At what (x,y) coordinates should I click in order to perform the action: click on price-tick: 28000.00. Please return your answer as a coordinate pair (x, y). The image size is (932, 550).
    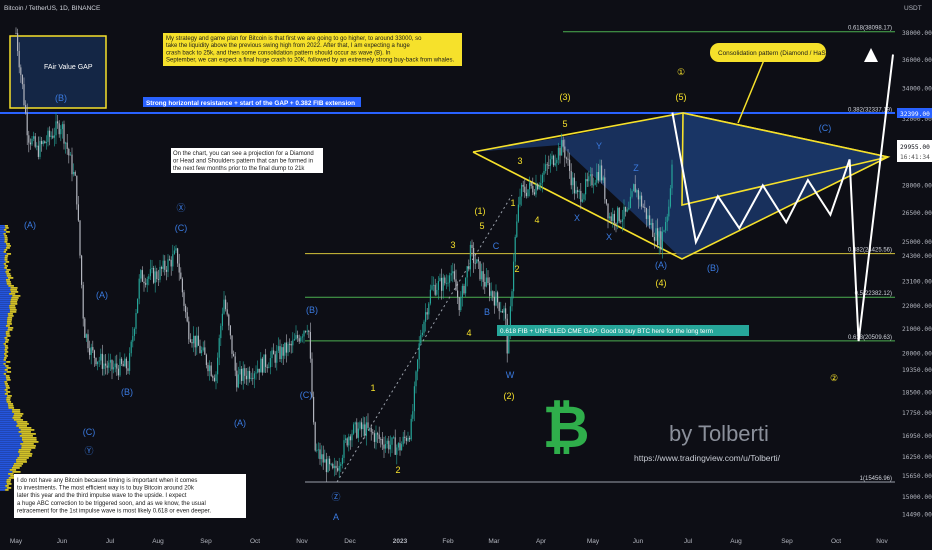
    Looking at the image, I should click on (917, 185).